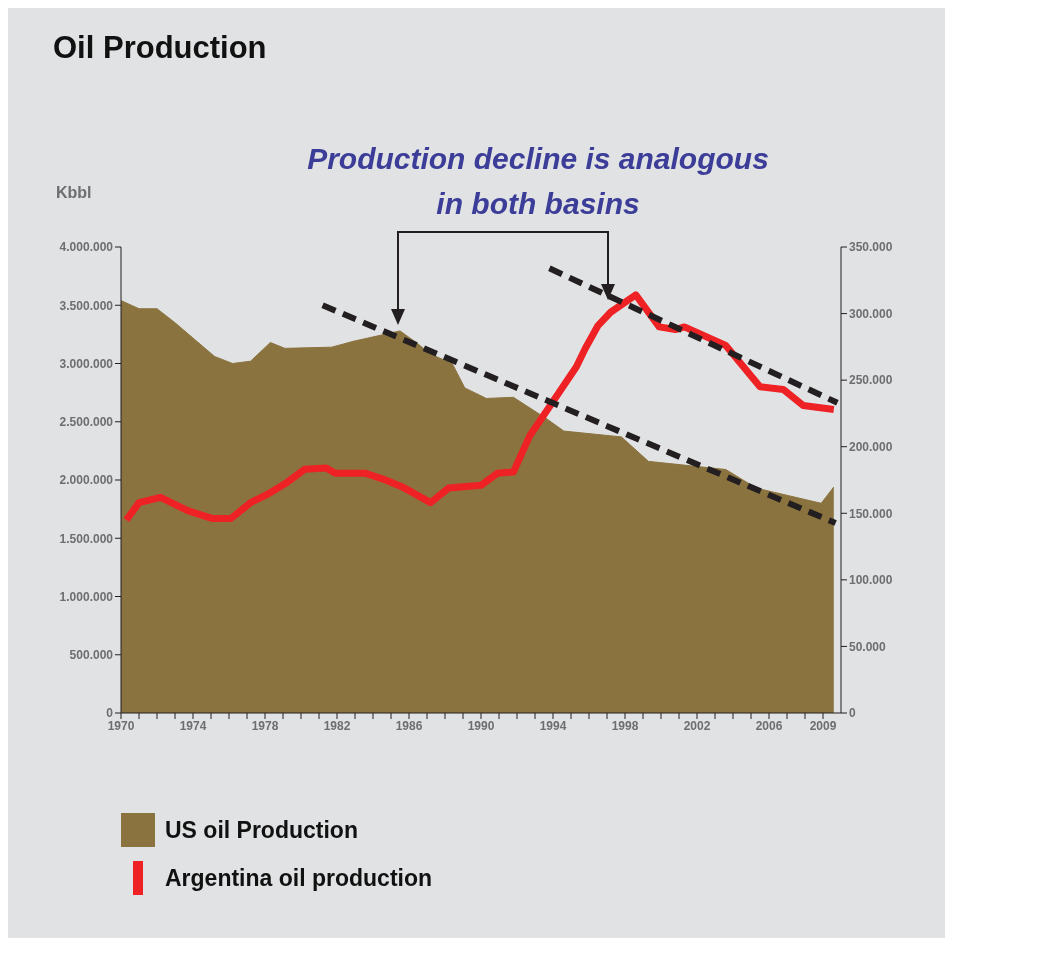 This screenshot has width=1061, height=957. What do you see at coordinates (86, 480) in the screenshot?
I see `y-tick-label: 2.000.000` at bounding box center [86, 480].